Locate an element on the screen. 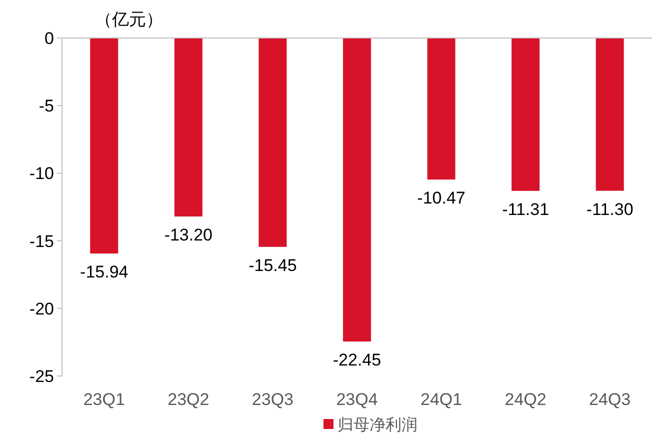  x-tick-label: 23Q1 is located at coordinates (104, 399).